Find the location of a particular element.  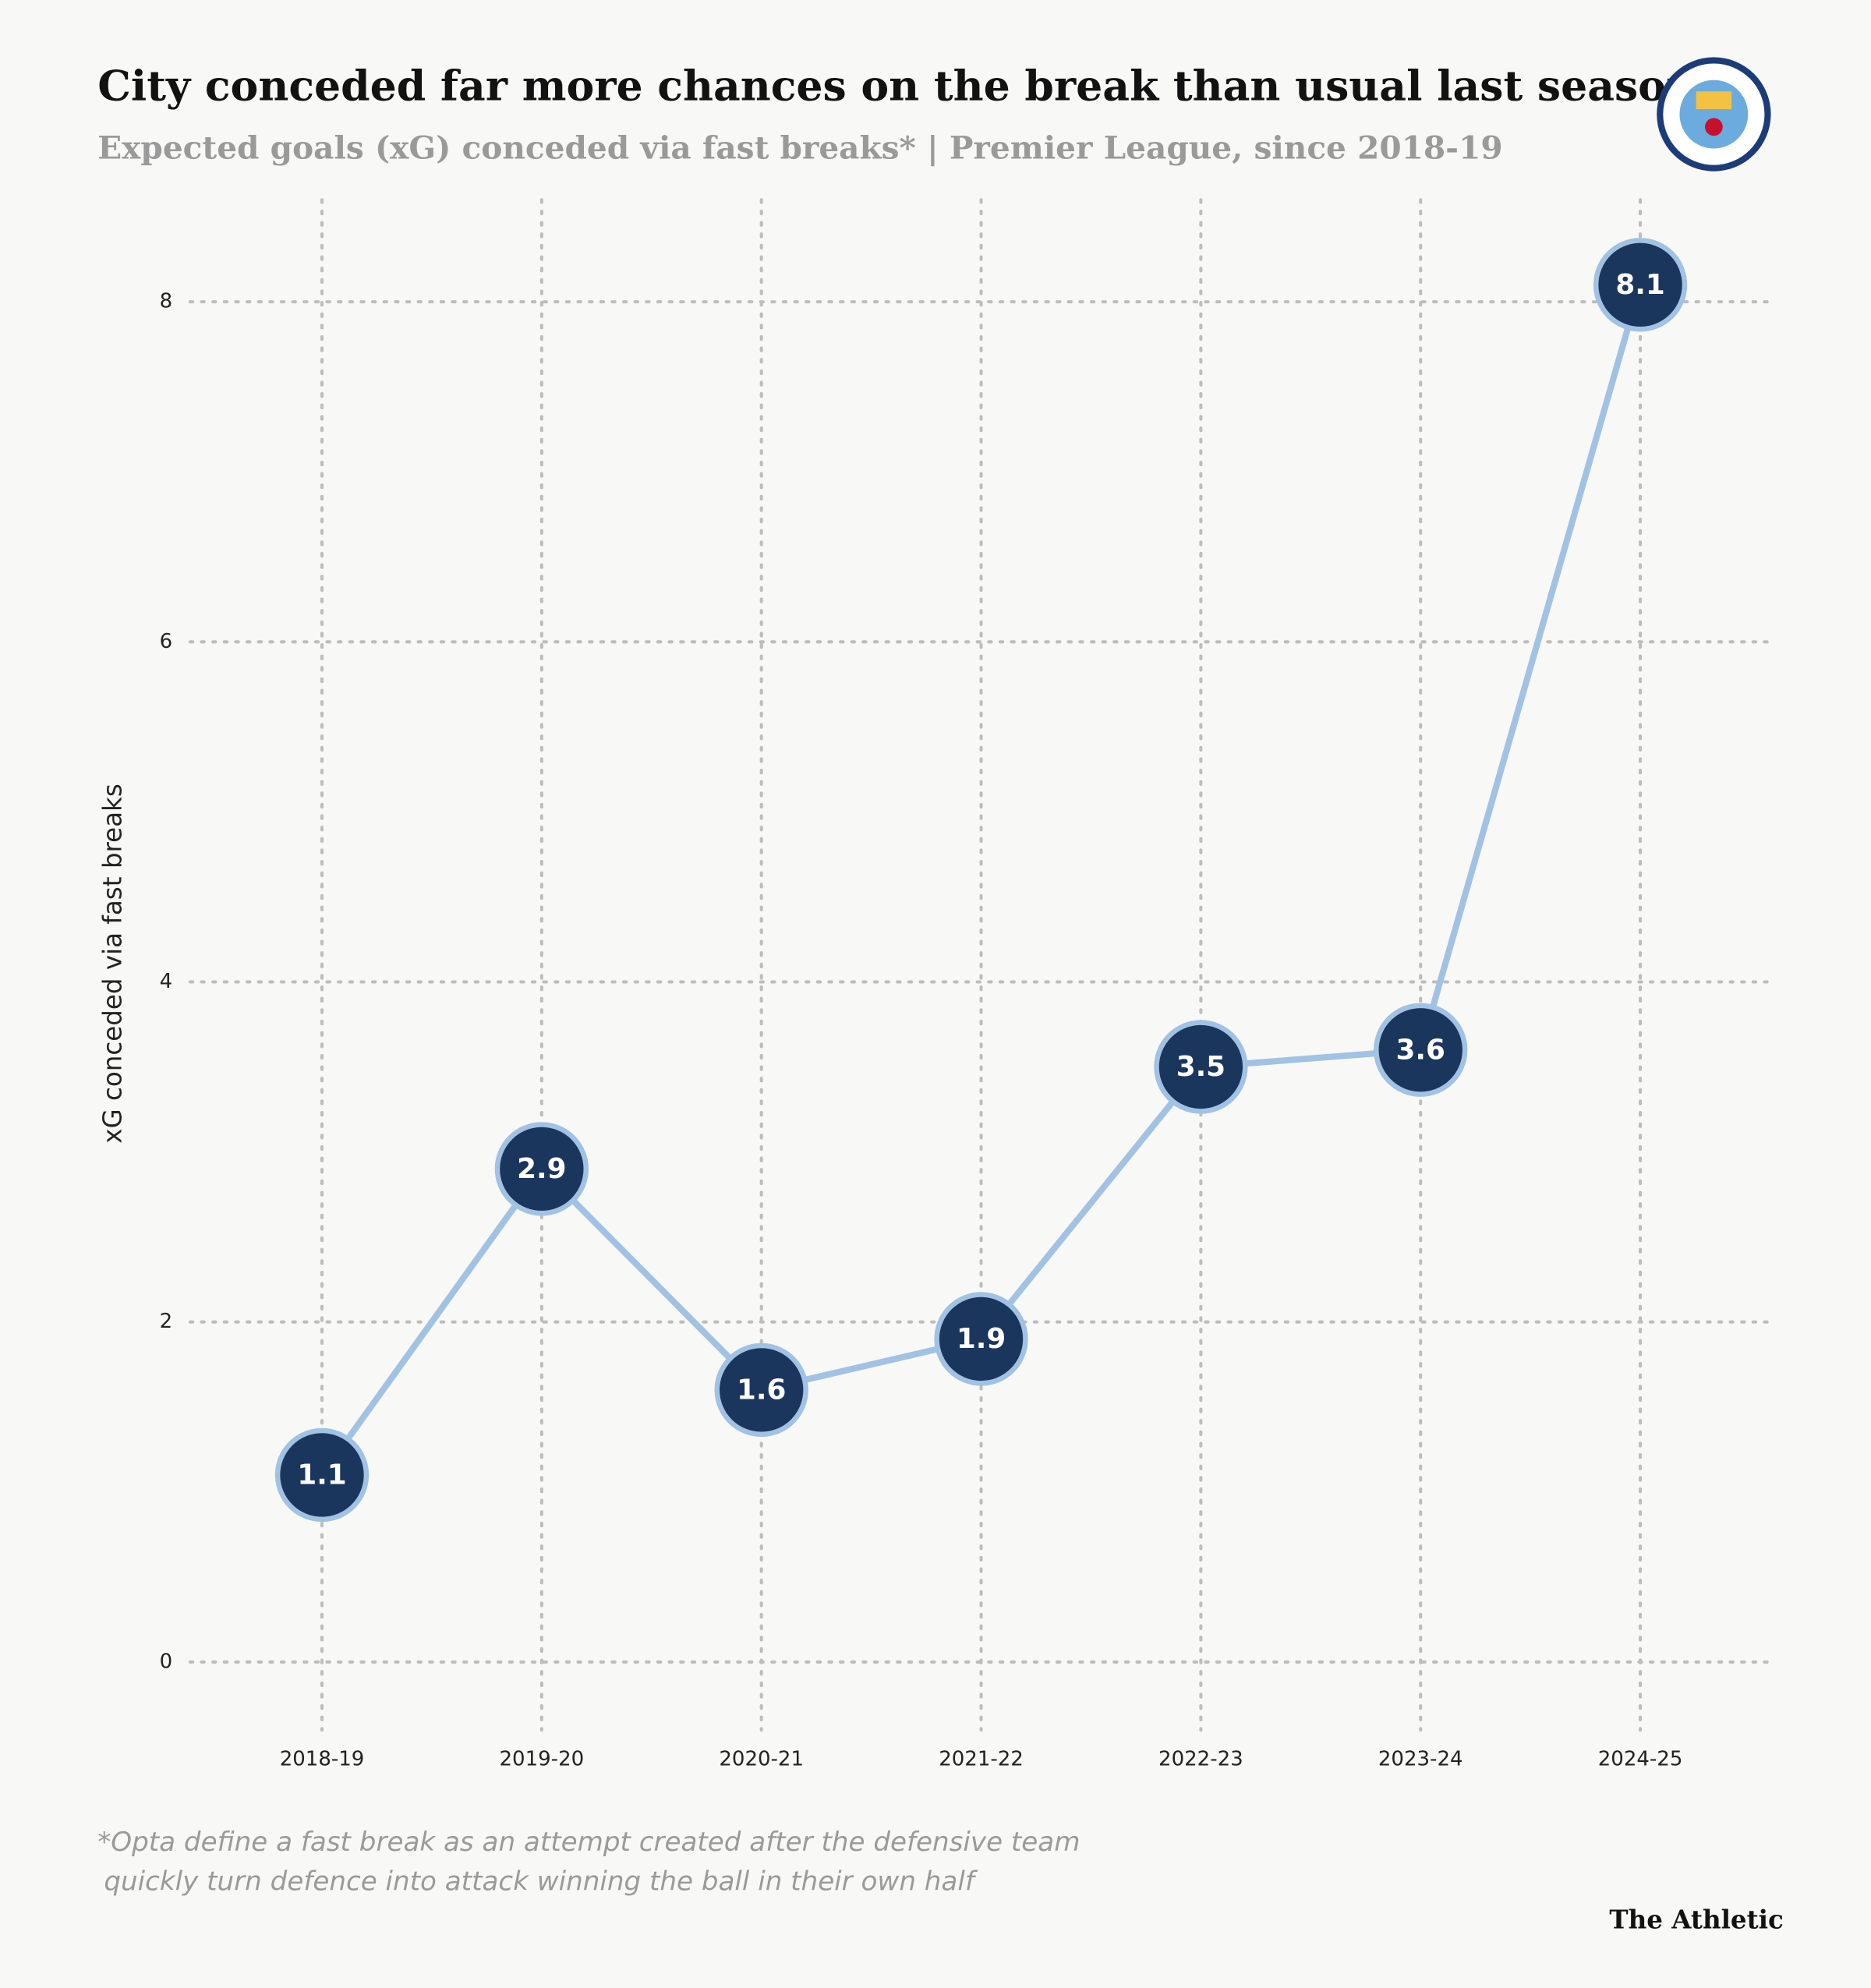

y-tick-label: 2 is located at coordinates (166, 1321).